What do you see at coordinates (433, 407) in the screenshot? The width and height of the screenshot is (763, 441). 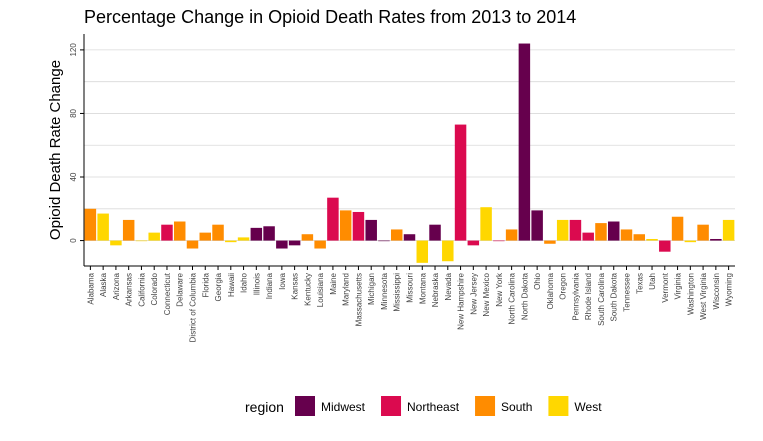 I see `legend-label: Northeast` at bounding box center [433, 407].